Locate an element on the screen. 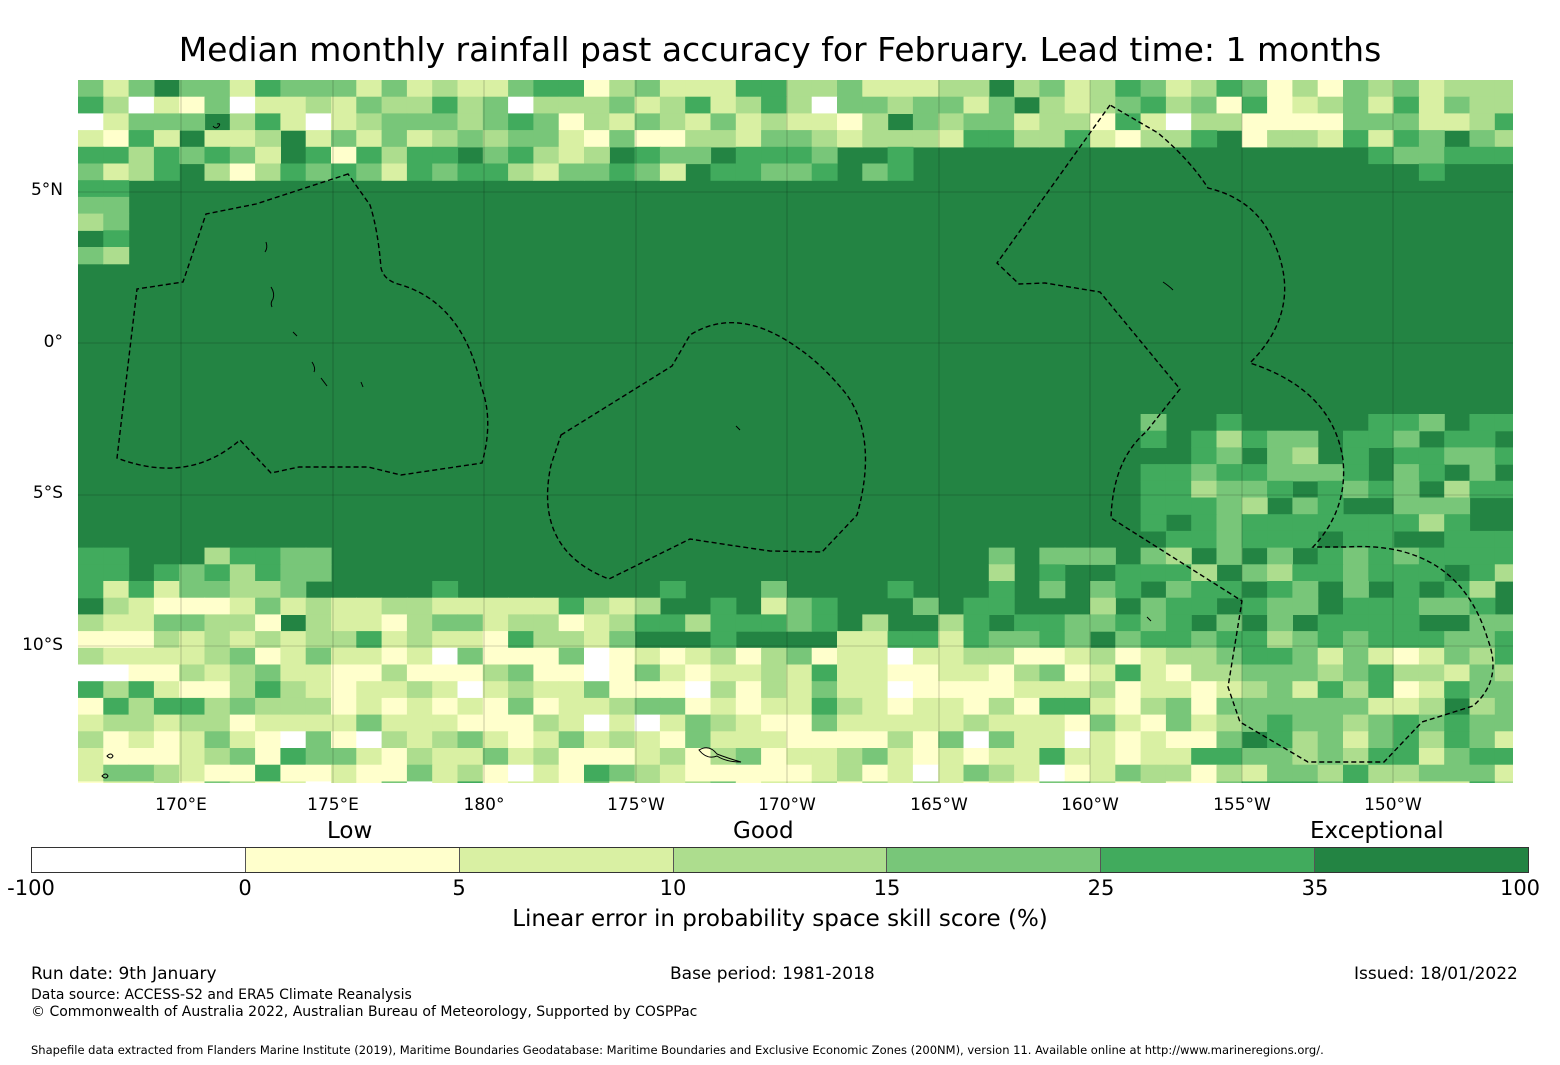  lon-label-180: 180° is located at coordinates (484, 805).